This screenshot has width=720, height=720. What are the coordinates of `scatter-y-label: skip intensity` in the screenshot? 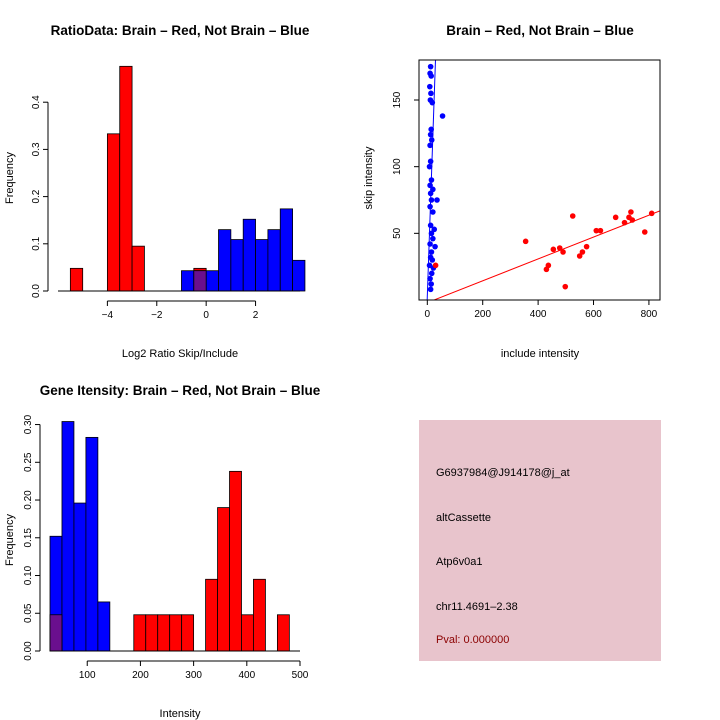 It's located at (369, 177).